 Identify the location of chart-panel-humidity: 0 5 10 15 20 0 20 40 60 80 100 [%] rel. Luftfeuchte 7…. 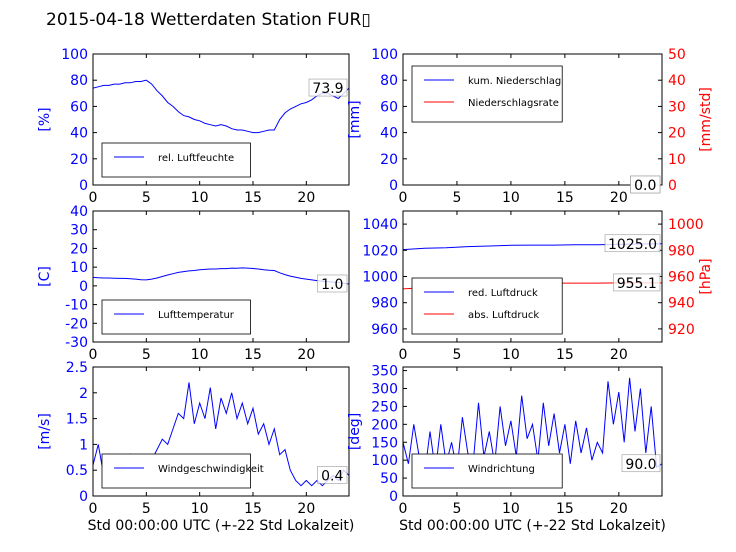
(193, 126).